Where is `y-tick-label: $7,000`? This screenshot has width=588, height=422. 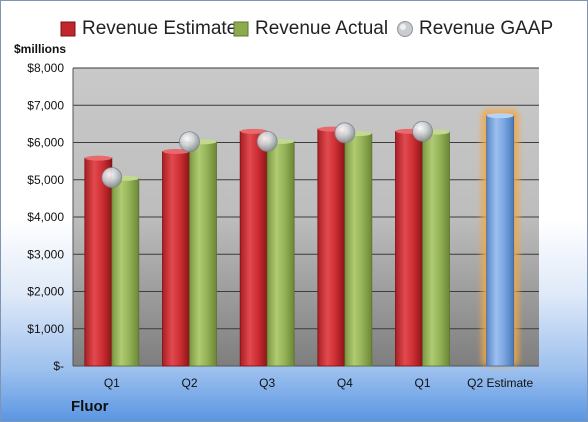
y-tick-label: $7,000 is located at coordinates (45, 105).